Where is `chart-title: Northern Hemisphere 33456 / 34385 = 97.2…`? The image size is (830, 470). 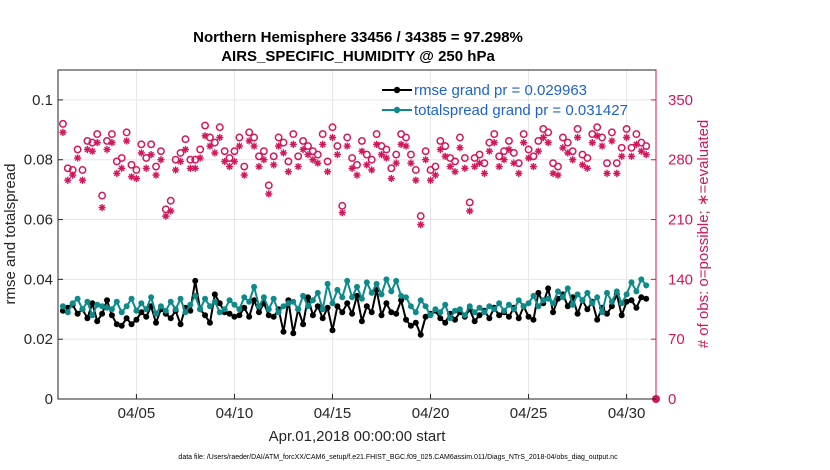 chart-title: Northern Hemisphere 33456 / 34385 = 97.2… is located at coordinates (358, 37).